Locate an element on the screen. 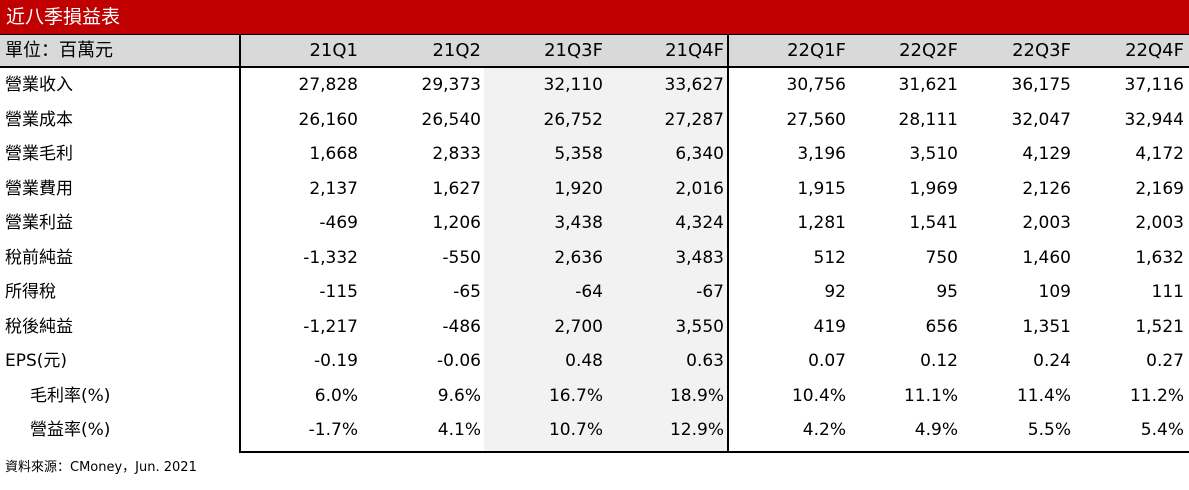  table-cell: 0.63 is located at coordinates (705, 361).